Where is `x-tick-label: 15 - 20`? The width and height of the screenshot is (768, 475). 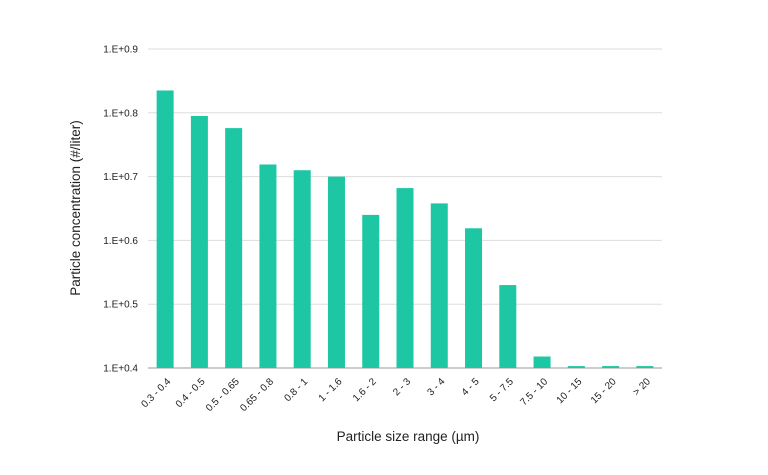
x-tick-label: 15 - 20 is located at coordinates (604, 391).